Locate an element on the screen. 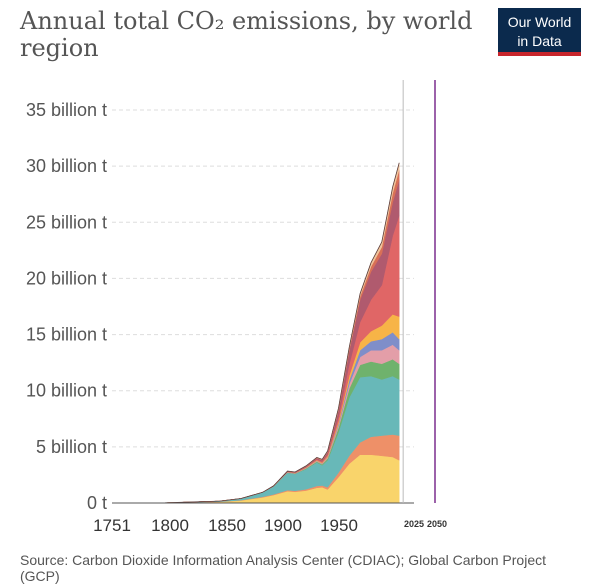  y-tick-label: 10 billion t is located at coordinates (66, 391).